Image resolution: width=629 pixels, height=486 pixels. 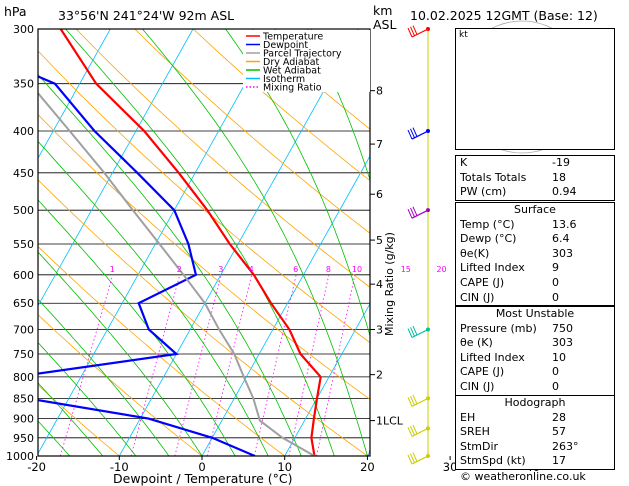 What do you see at coordinates (518, 192) in the screenshot?
I see `index-row: PW (cm) 0.94` at bounding box center [518, 192].